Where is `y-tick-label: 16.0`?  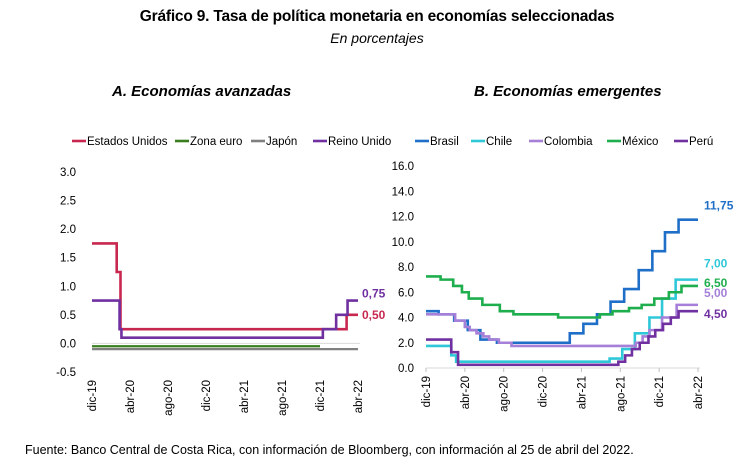 y-tick-label: 16.0 is located at coordinates (403, 167).